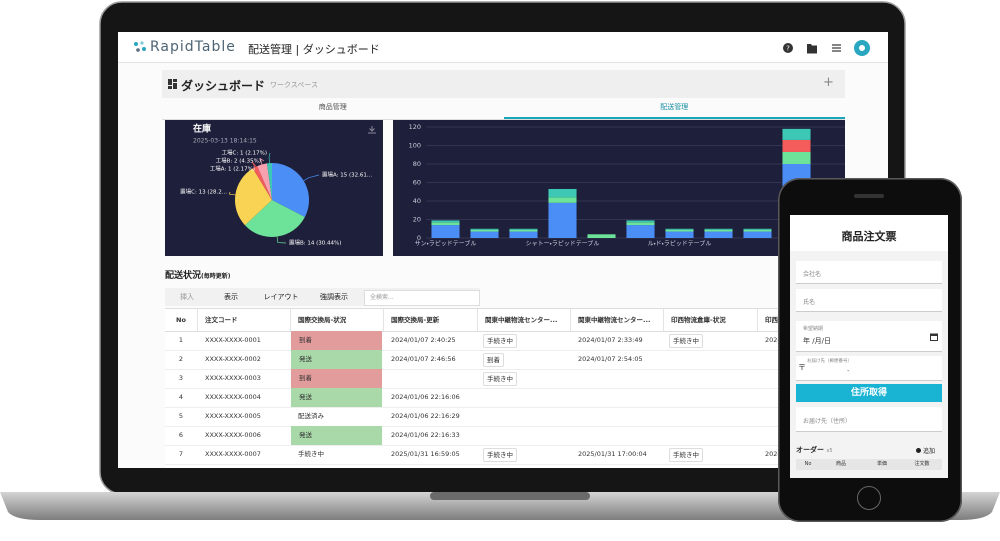 The height and width of the screenshot is (541, 1000). What do you see at coordinates (674, 109) in the screenshot?
I see `tab: 配送管理` at bounding box center [674, 109].